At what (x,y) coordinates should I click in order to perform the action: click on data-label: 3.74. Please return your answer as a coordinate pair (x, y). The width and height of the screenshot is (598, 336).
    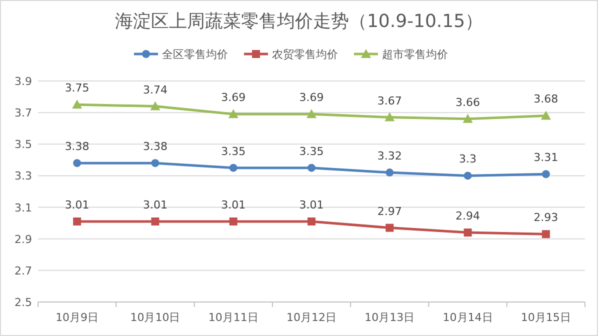
    Looking at the image, I should click on (155, 89).